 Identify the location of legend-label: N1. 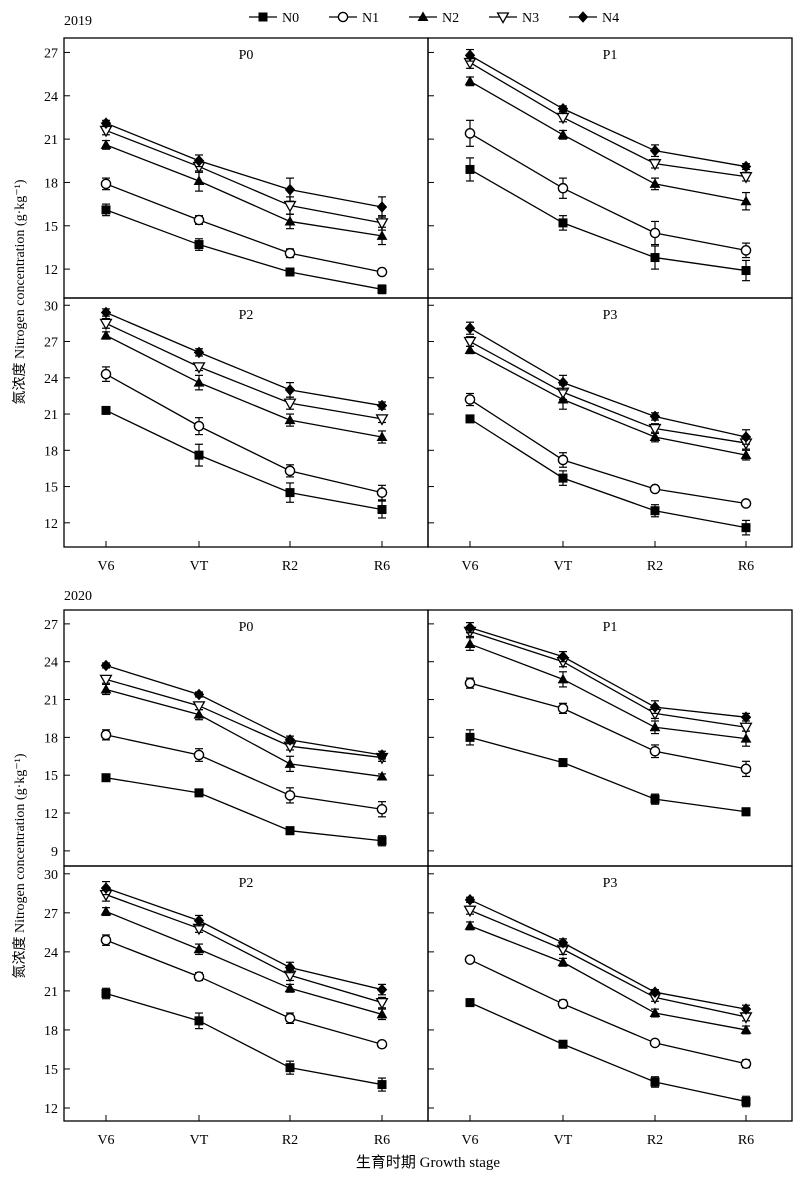
(370, 18).